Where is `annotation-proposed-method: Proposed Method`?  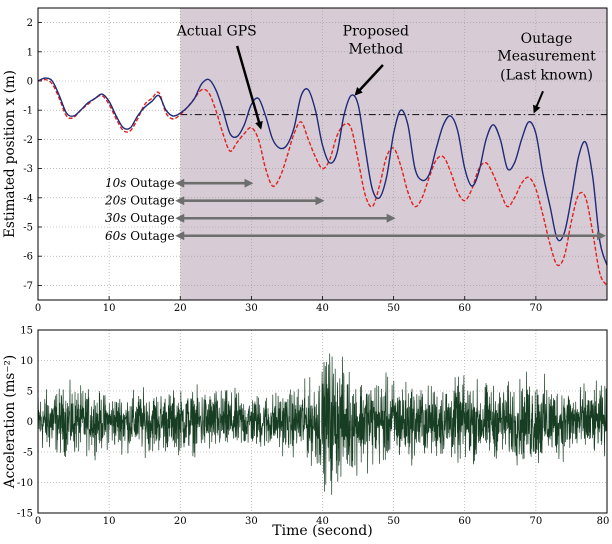
annotation-proposed-method: Proposed Method is located at coordinates (376, 60).